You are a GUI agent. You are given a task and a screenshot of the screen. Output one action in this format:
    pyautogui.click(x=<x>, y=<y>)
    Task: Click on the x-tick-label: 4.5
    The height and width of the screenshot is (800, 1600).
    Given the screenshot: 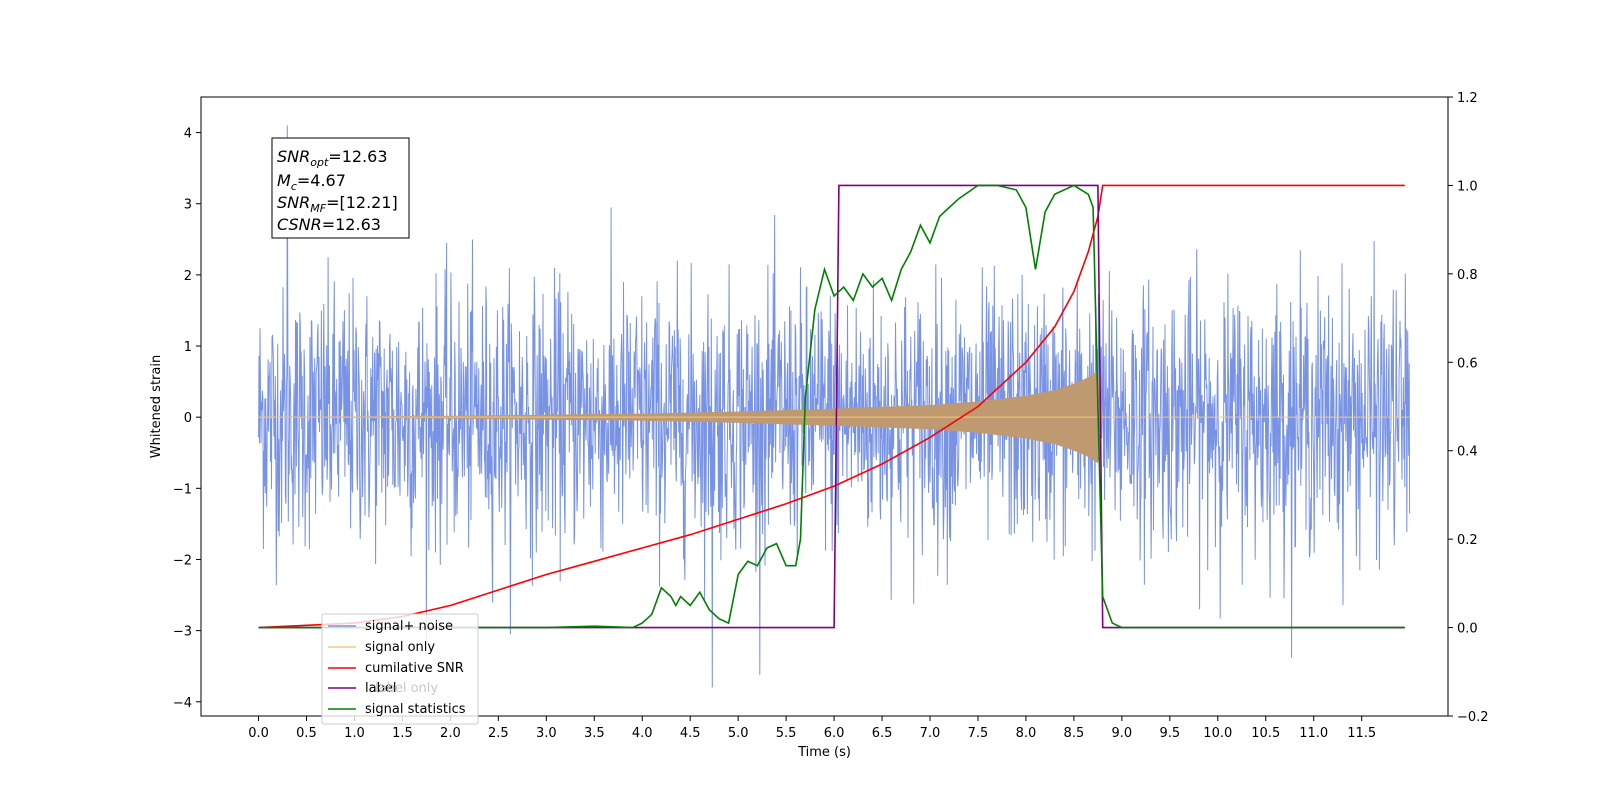 What is the action you would take?
    pyautogui.click(x=690, y=733)
    